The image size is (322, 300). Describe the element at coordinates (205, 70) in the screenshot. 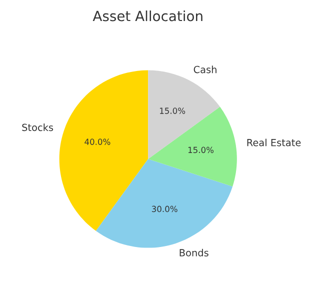

I see `slice-label: Cash` at that location.